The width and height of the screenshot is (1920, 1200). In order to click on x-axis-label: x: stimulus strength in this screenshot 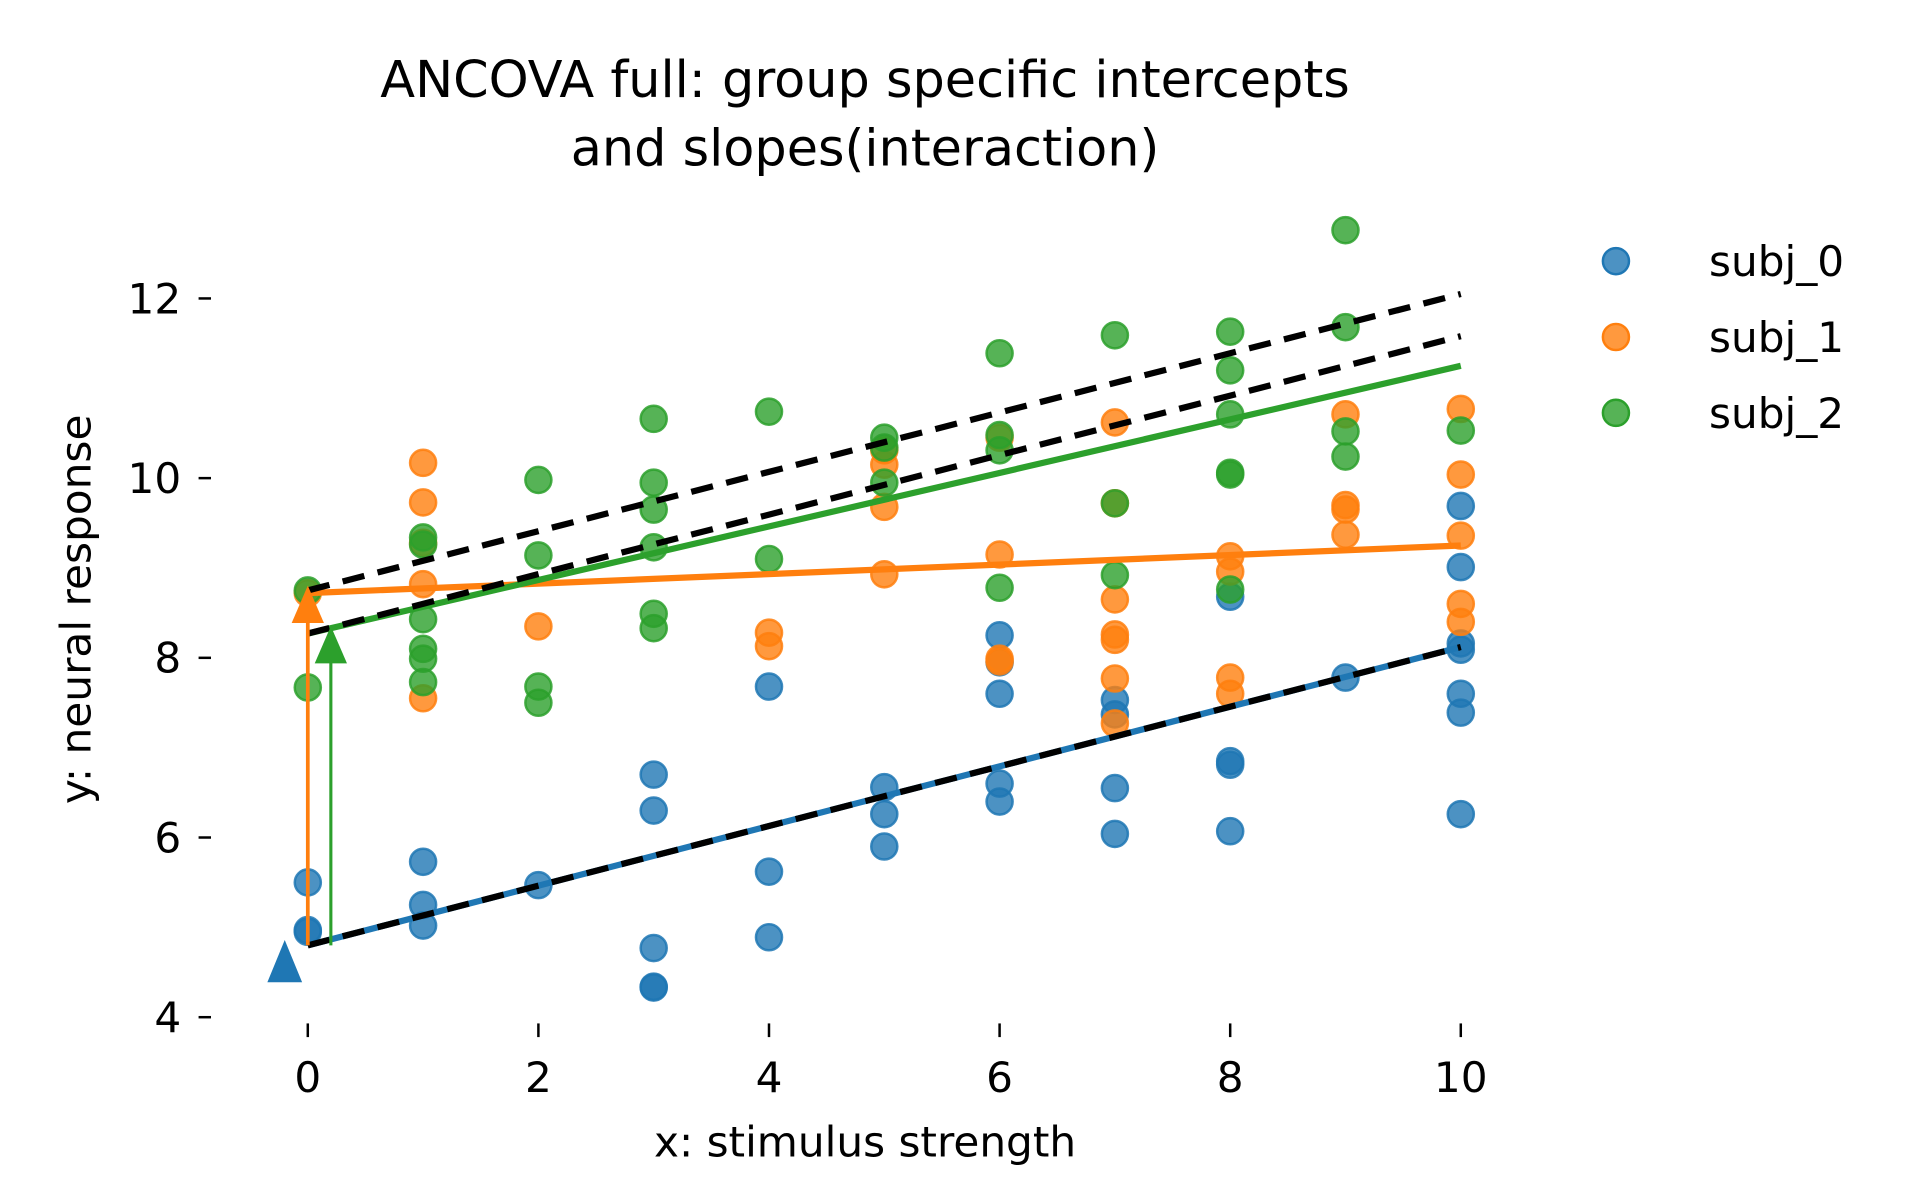, I will do `click(865, 1141)`.